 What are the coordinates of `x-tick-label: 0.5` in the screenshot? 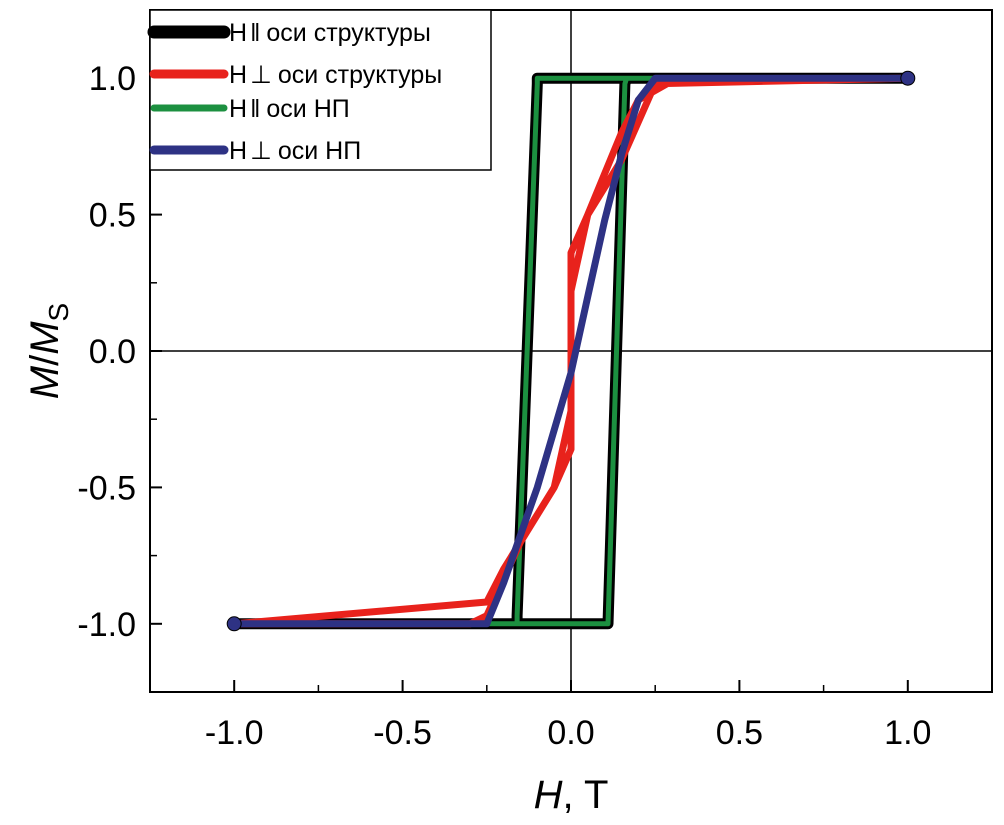 It's located at (739, 733).